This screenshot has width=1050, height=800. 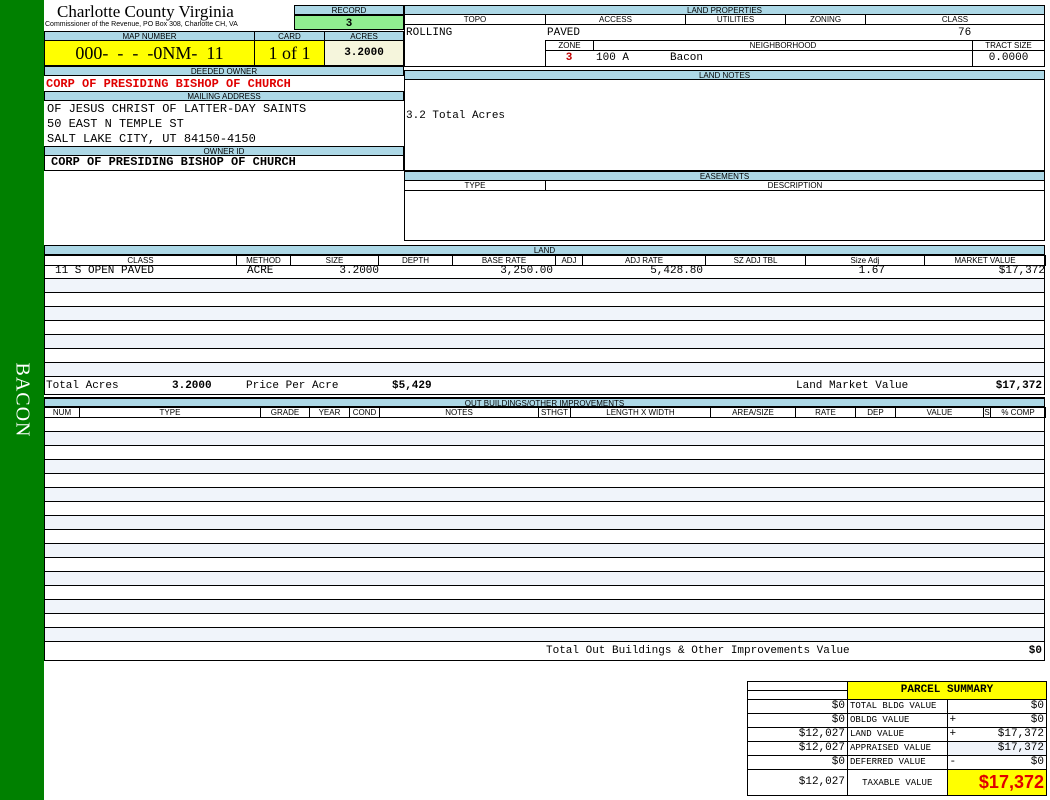 What do you see at coordinates (364, 412) in the screenshot?
I see `outbuildings-col-header: COND` at bounding box center [364, 412].